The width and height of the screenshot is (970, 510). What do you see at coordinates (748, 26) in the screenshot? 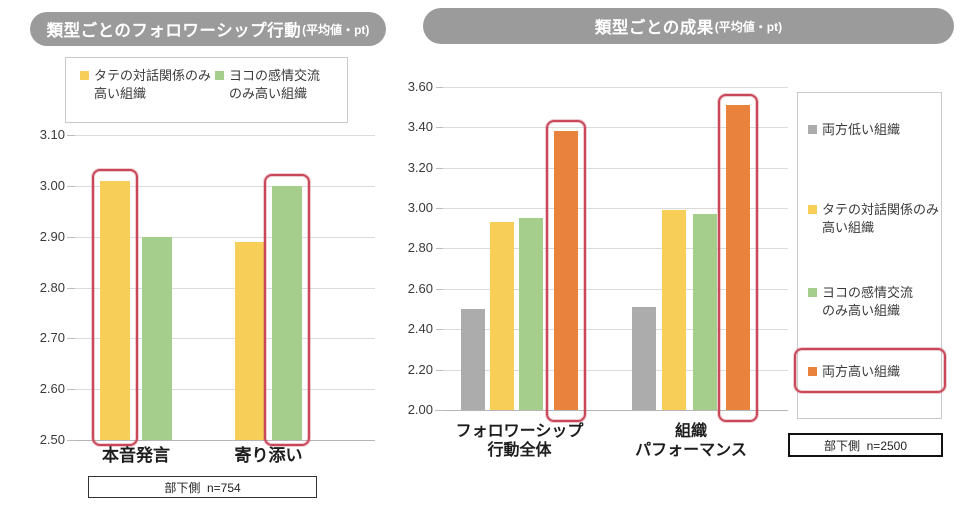
I see `chart-right-title-suffix: (平均値・pt)` at bounding box center [748, 26].